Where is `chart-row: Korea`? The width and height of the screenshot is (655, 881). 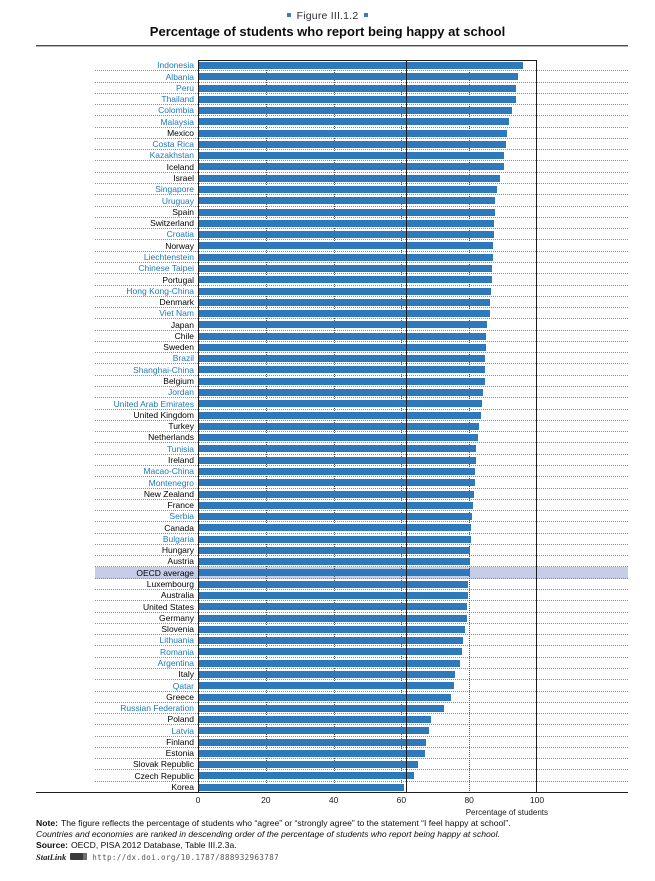 chart-row: Korea is located at coordinates (361, 787).